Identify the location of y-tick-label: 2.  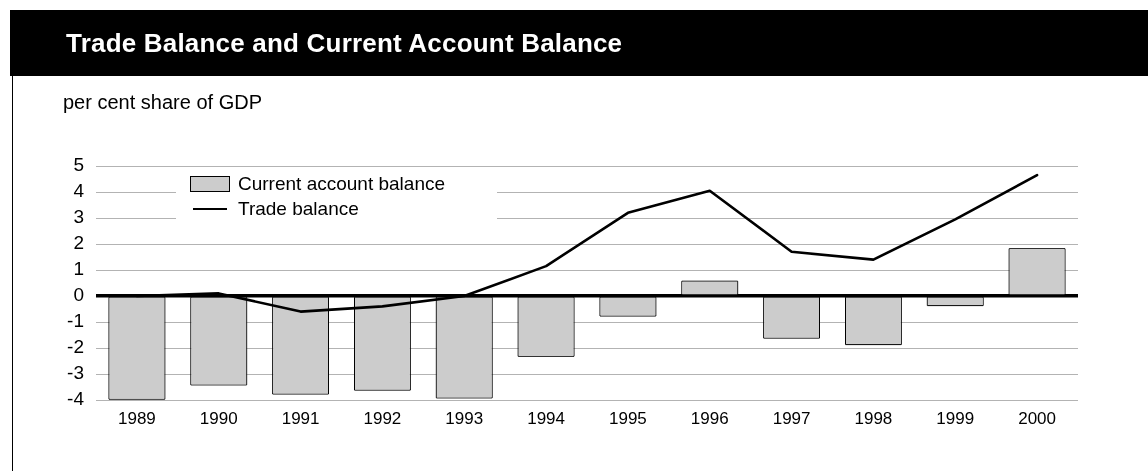
(78, 243).